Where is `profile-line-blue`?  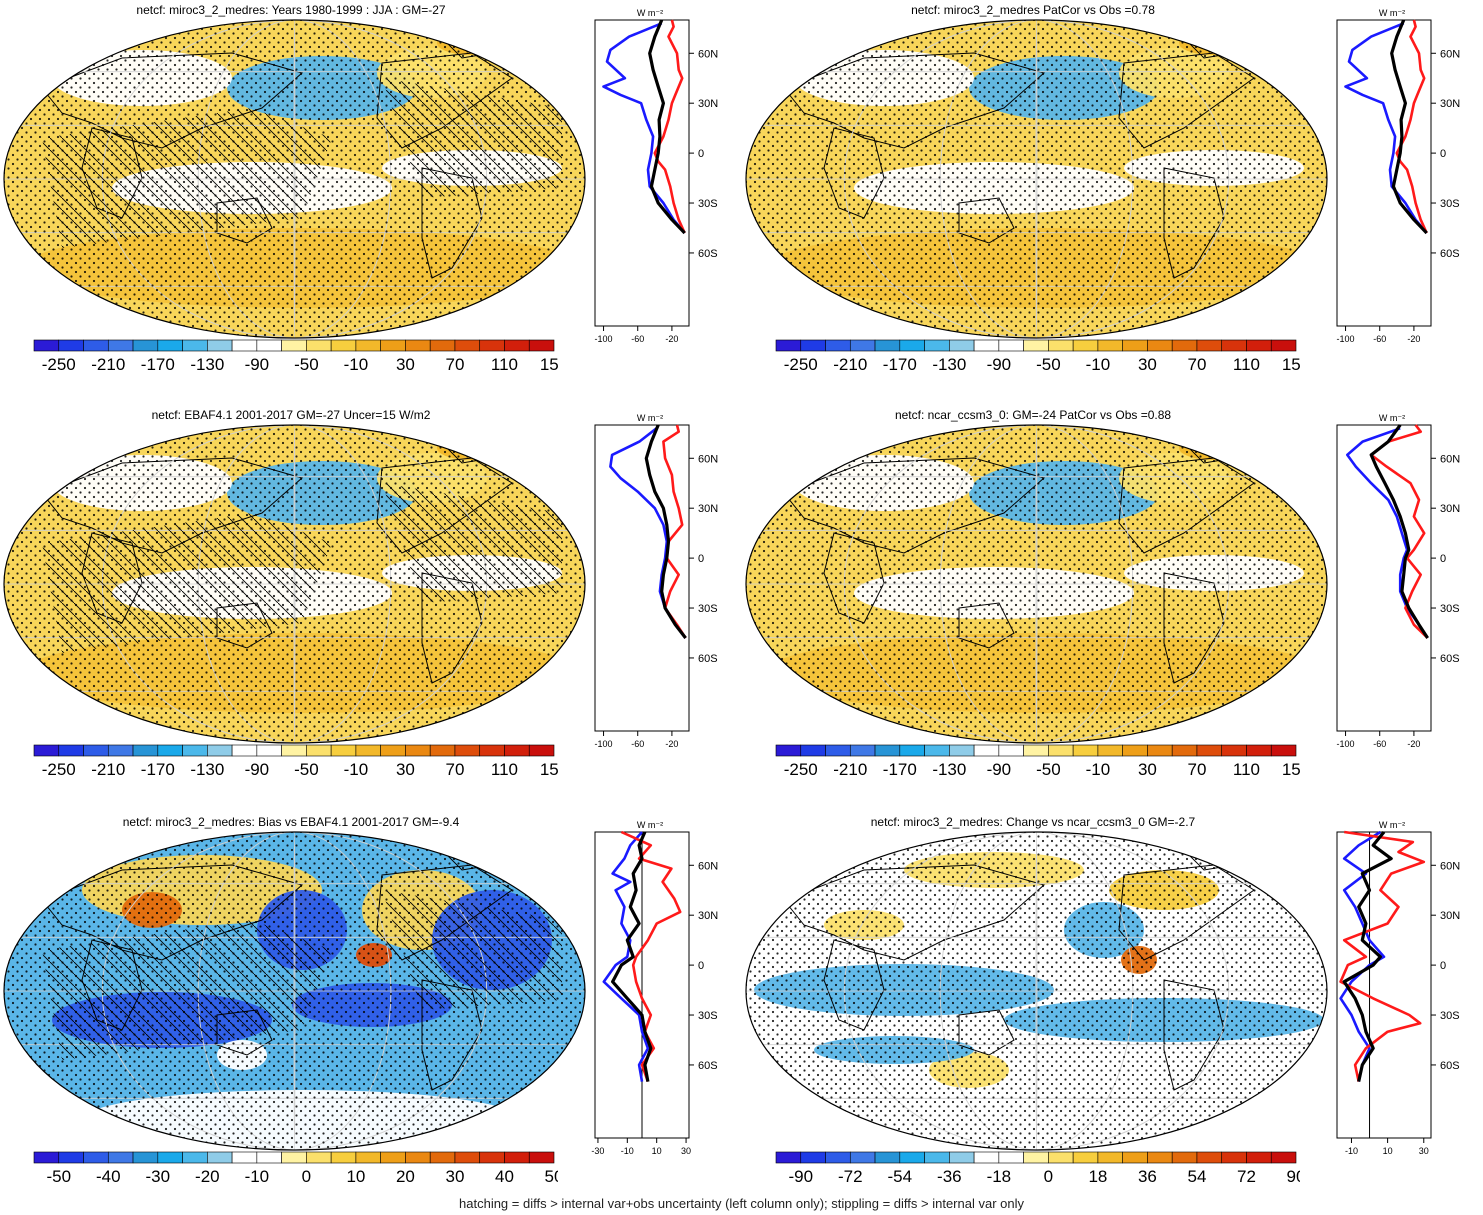
profile-line-blue is located at coordinates (626, 956).